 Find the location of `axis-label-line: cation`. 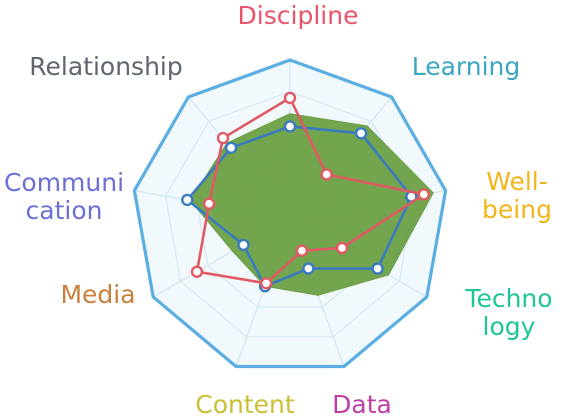

axis-label-line: cation is located at coordinates (64, 210).